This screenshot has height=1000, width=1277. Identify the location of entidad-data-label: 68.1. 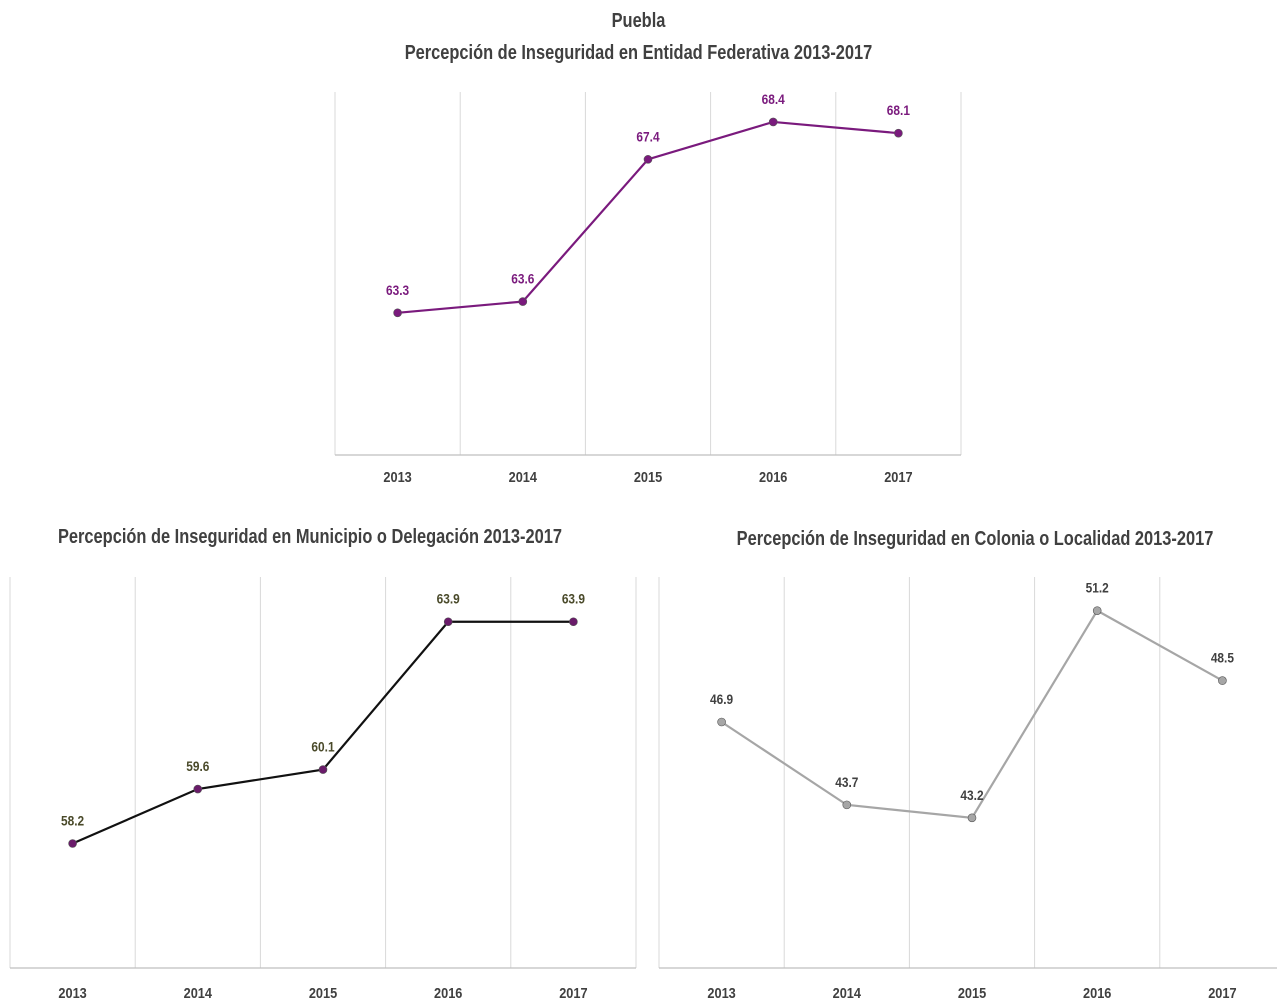
(898, 110).